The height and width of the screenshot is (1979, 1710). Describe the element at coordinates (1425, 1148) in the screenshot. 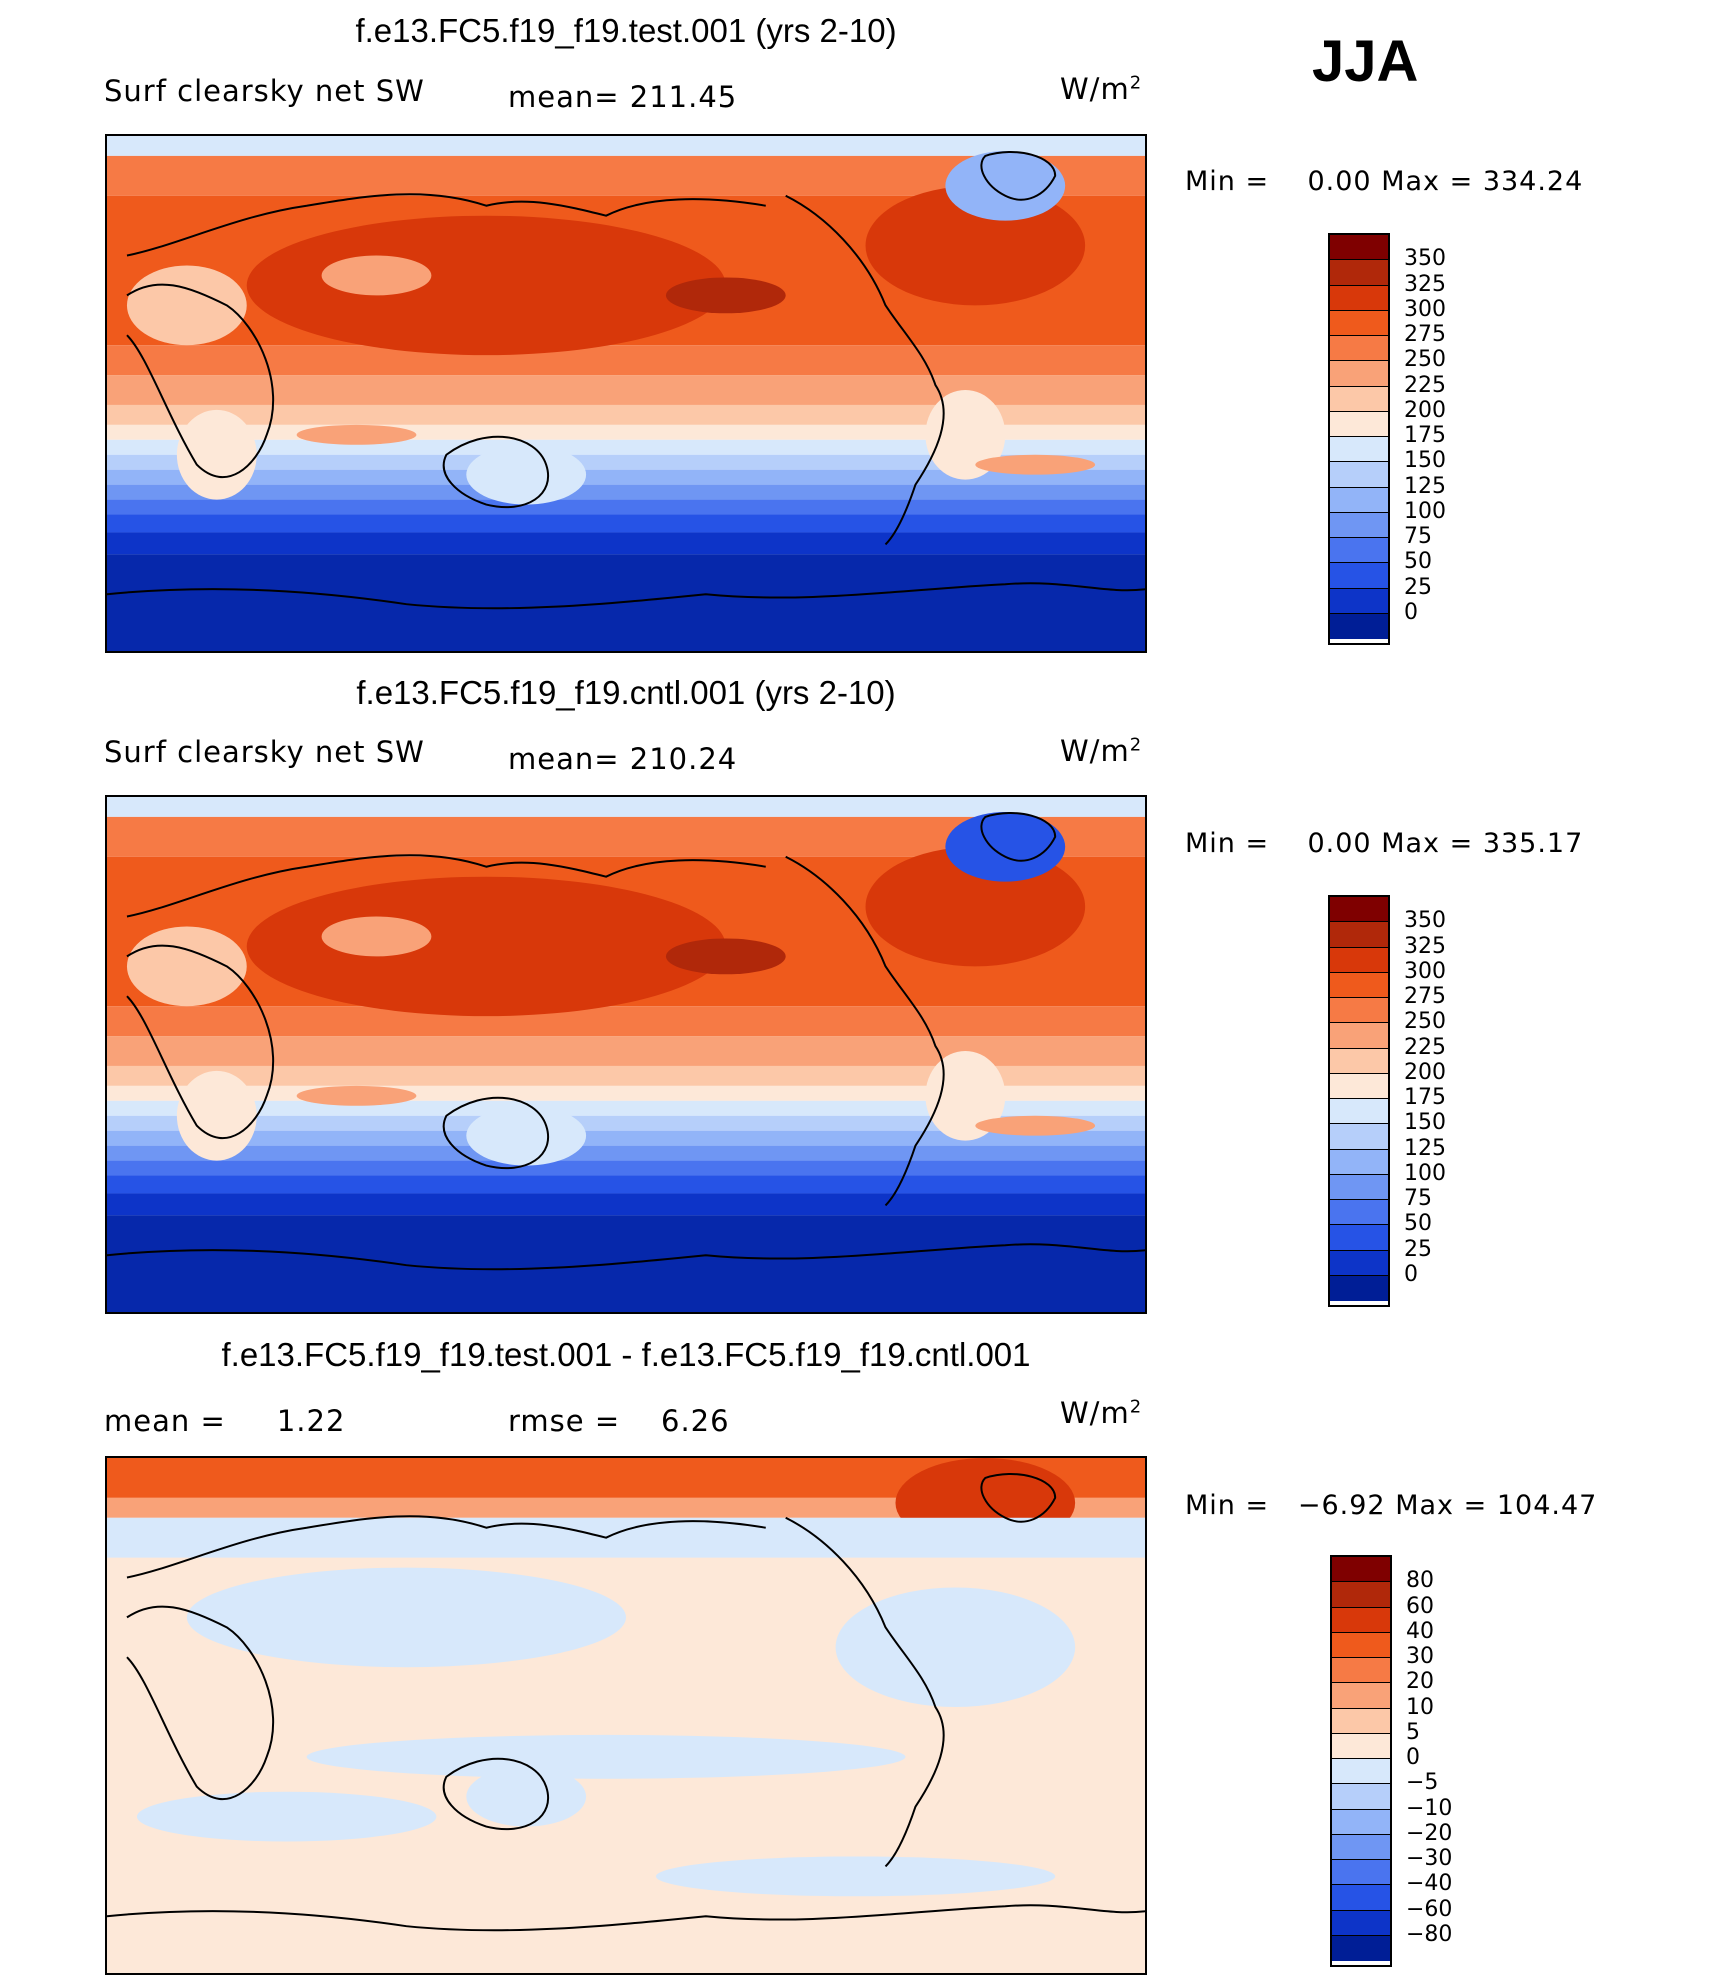

I see `colorbar-tick-label: 125` at that location.